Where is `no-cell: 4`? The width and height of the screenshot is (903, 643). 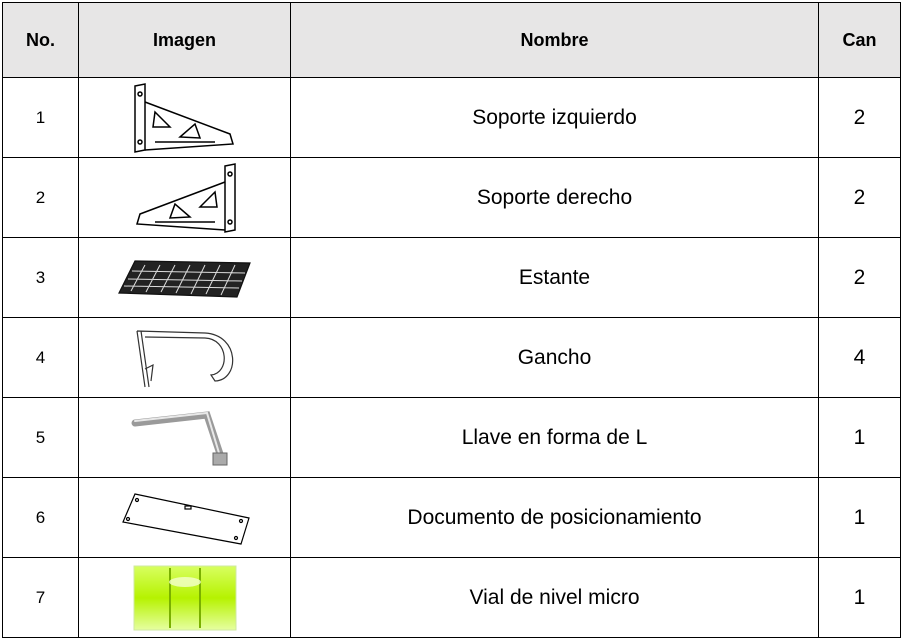
no-cell: 4 is located at coordinates (40, 357).